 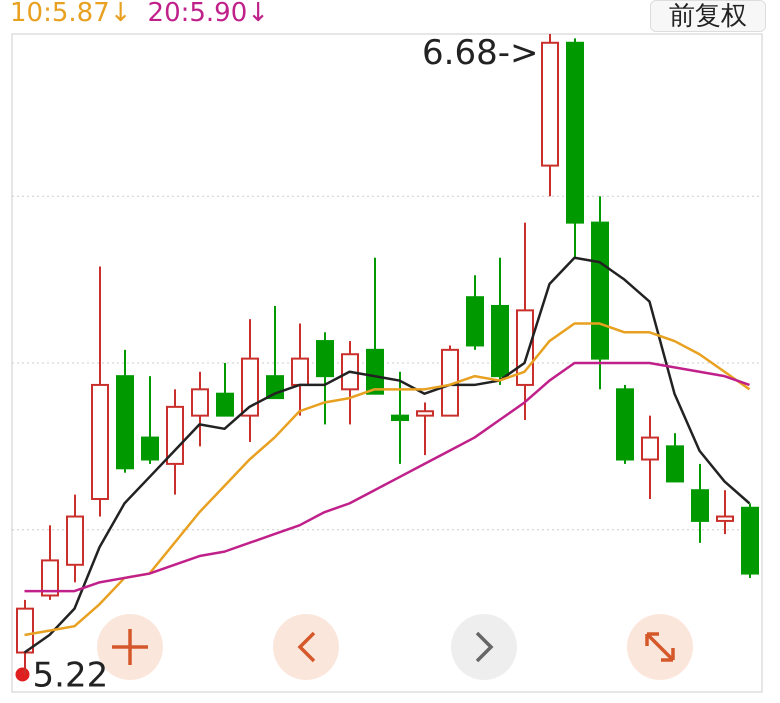 What do you see at coordinates (209, 14) in the screenshot?
I see `text: 20:5.90↓` at bounding box center [209, 14].